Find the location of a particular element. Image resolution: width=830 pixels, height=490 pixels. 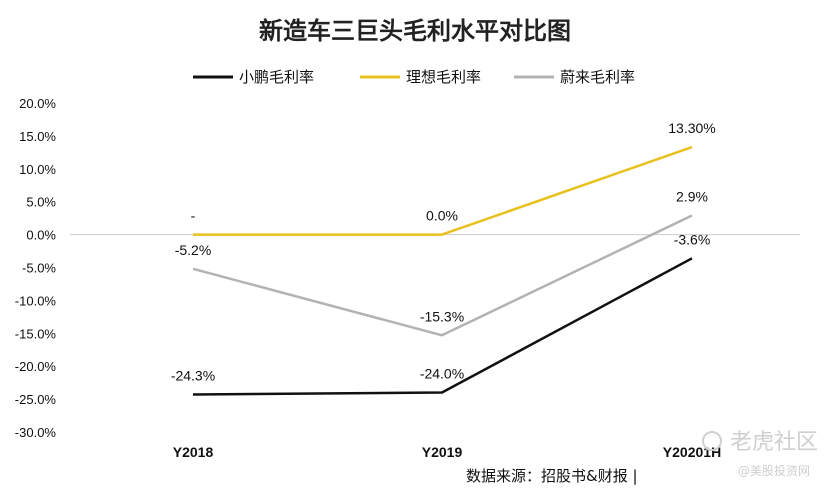

y-tick-label: -20.0% is located at coordinates (36, 366).